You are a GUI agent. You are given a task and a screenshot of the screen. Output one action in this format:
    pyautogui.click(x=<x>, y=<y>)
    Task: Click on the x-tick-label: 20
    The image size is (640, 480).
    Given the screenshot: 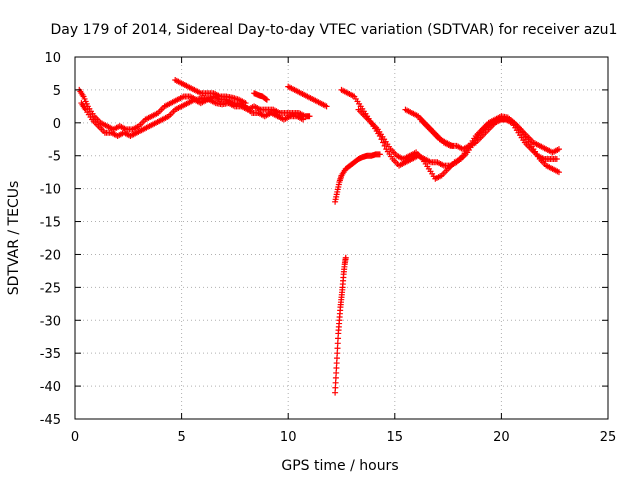 What is the action you would take?
    pyautogui.click(x=501, y=437)
    